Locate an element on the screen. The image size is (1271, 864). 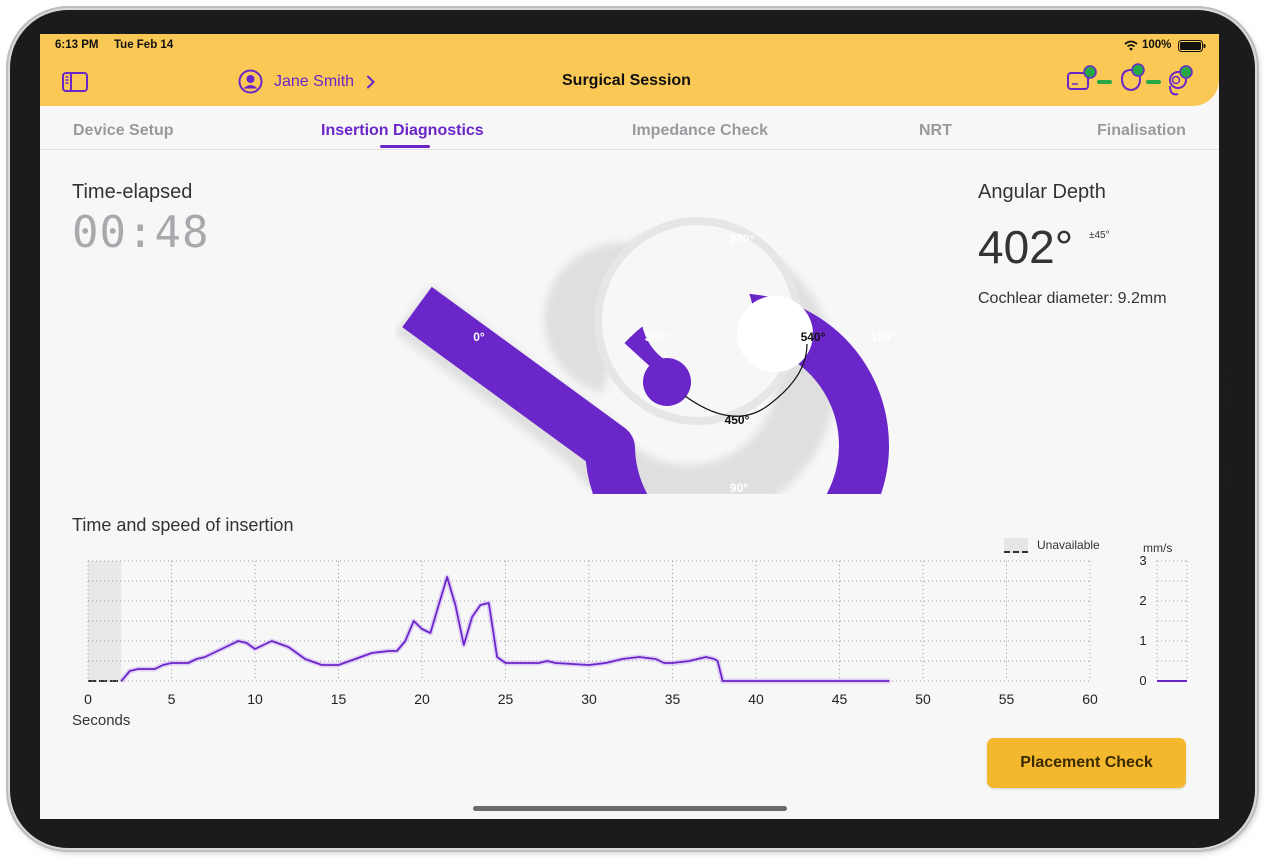
cochlea-diagram: 0° 90° 180° 270° 360° 450° 540° is located at coordinates (645, 355).